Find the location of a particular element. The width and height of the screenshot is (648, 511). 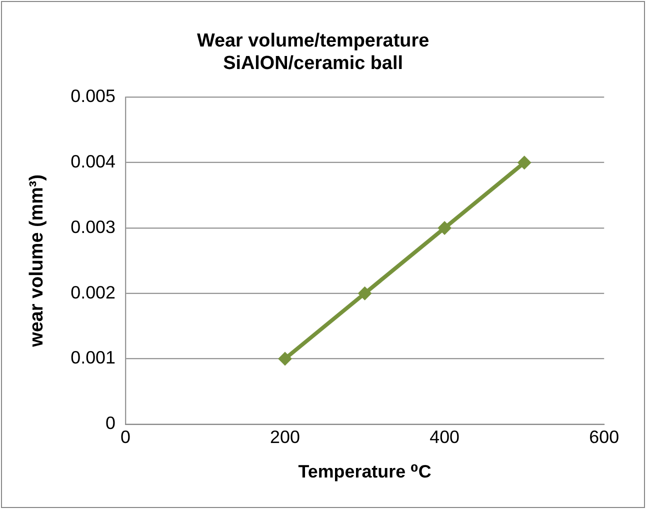

x-tick-label: 400 is located at coordinates (445, 436).